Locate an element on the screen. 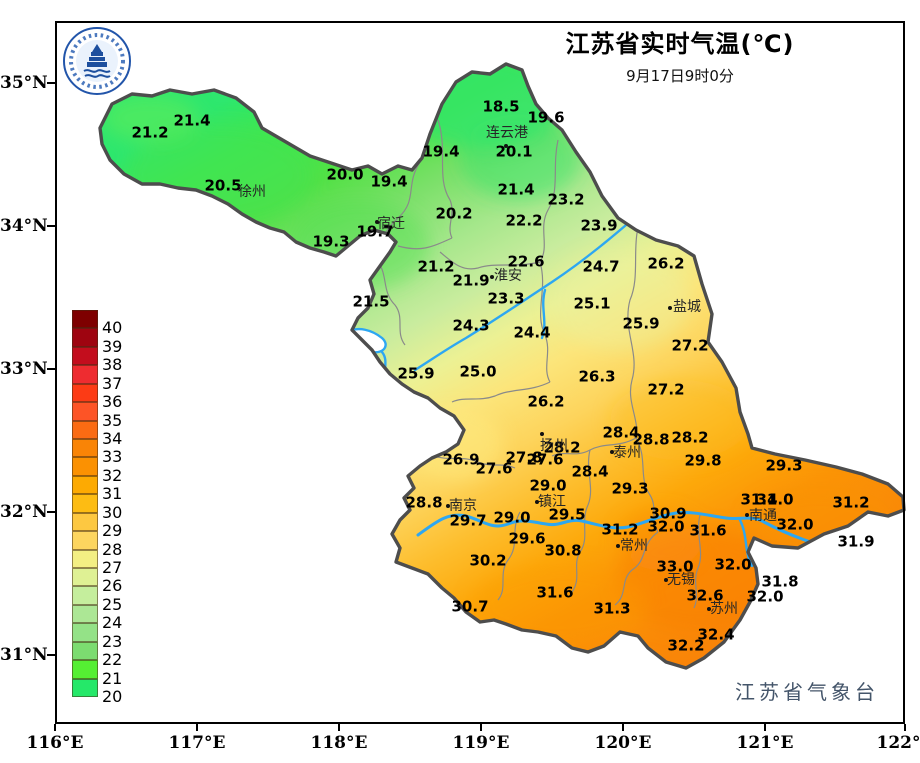  city-name-label: 扬州 is located at coordinates (554, 446).